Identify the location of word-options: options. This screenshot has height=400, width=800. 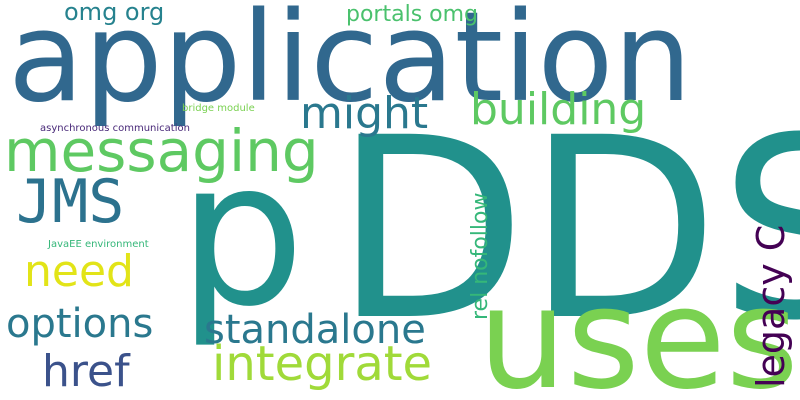
(80, 324).